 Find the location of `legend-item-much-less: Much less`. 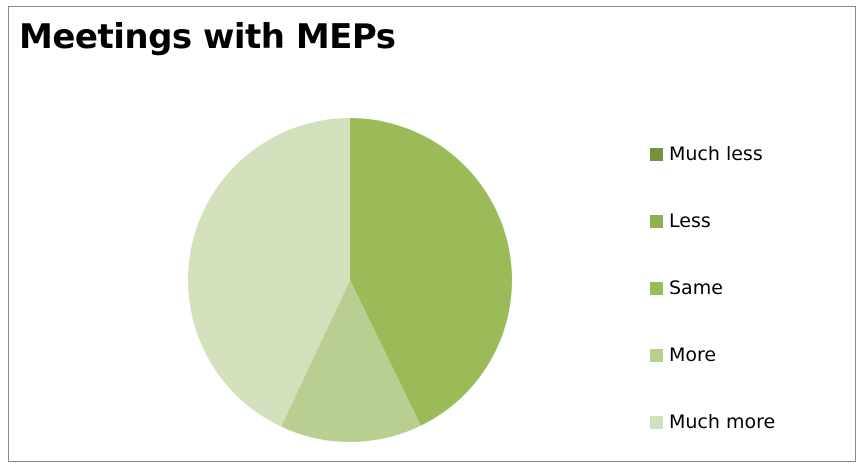

legend-item-much-less: Much less is located at coordinates (706, 154).